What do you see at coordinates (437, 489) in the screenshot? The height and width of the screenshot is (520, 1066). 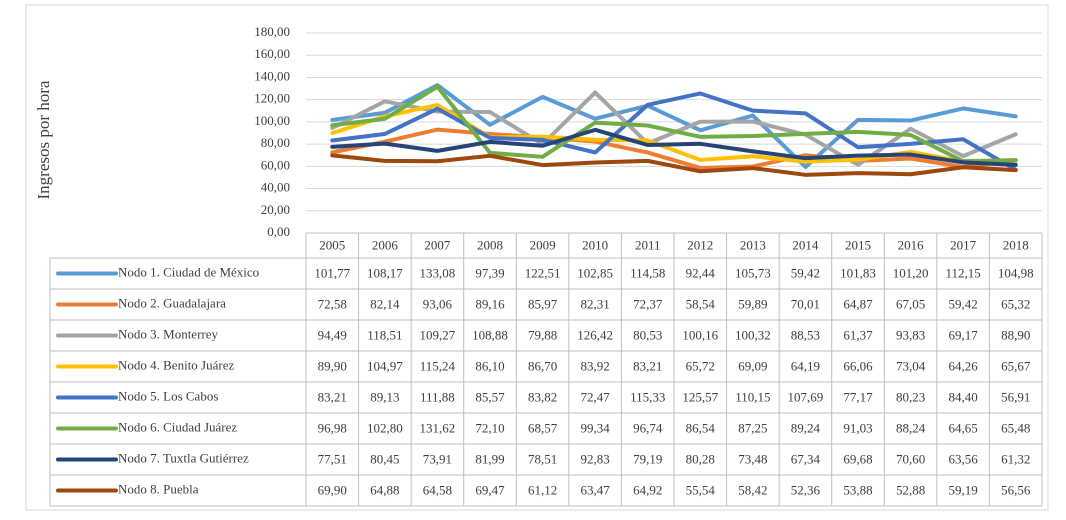 I see `table-value: 64,58` at bounding box center [437, 489].